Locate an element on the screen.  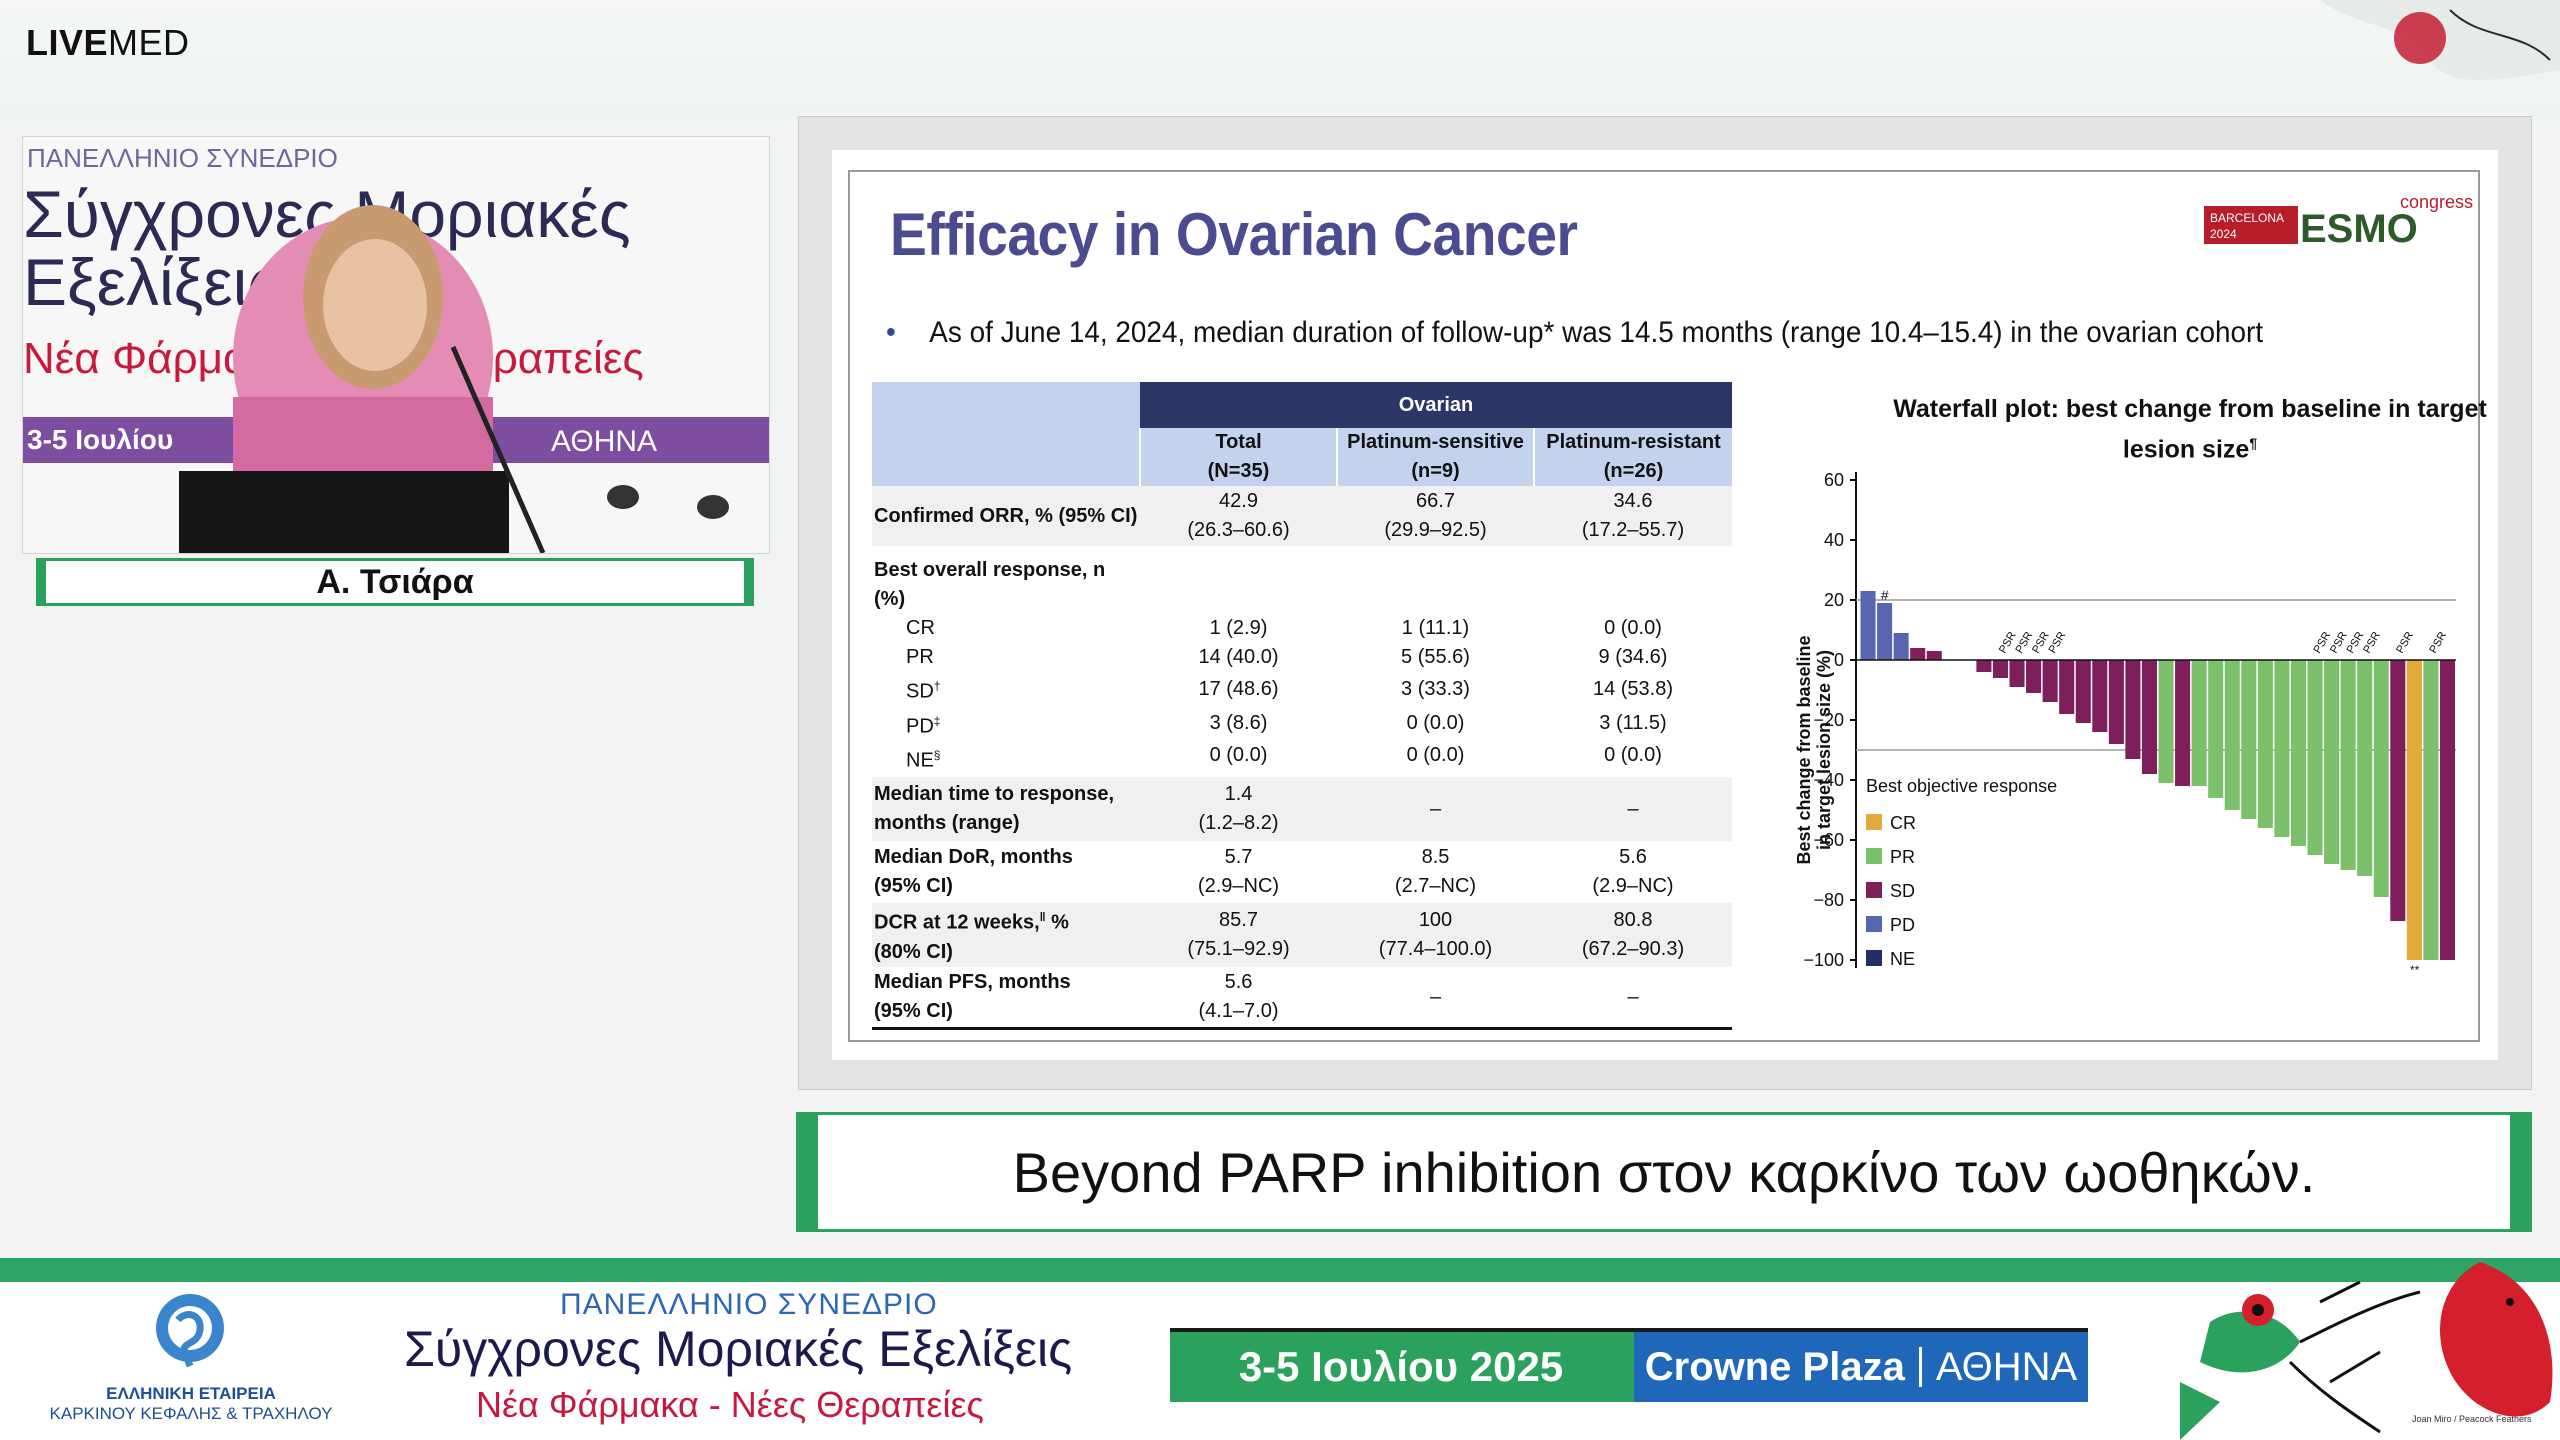
chart-legend-label: SD is located at coordinates (1902, 891).